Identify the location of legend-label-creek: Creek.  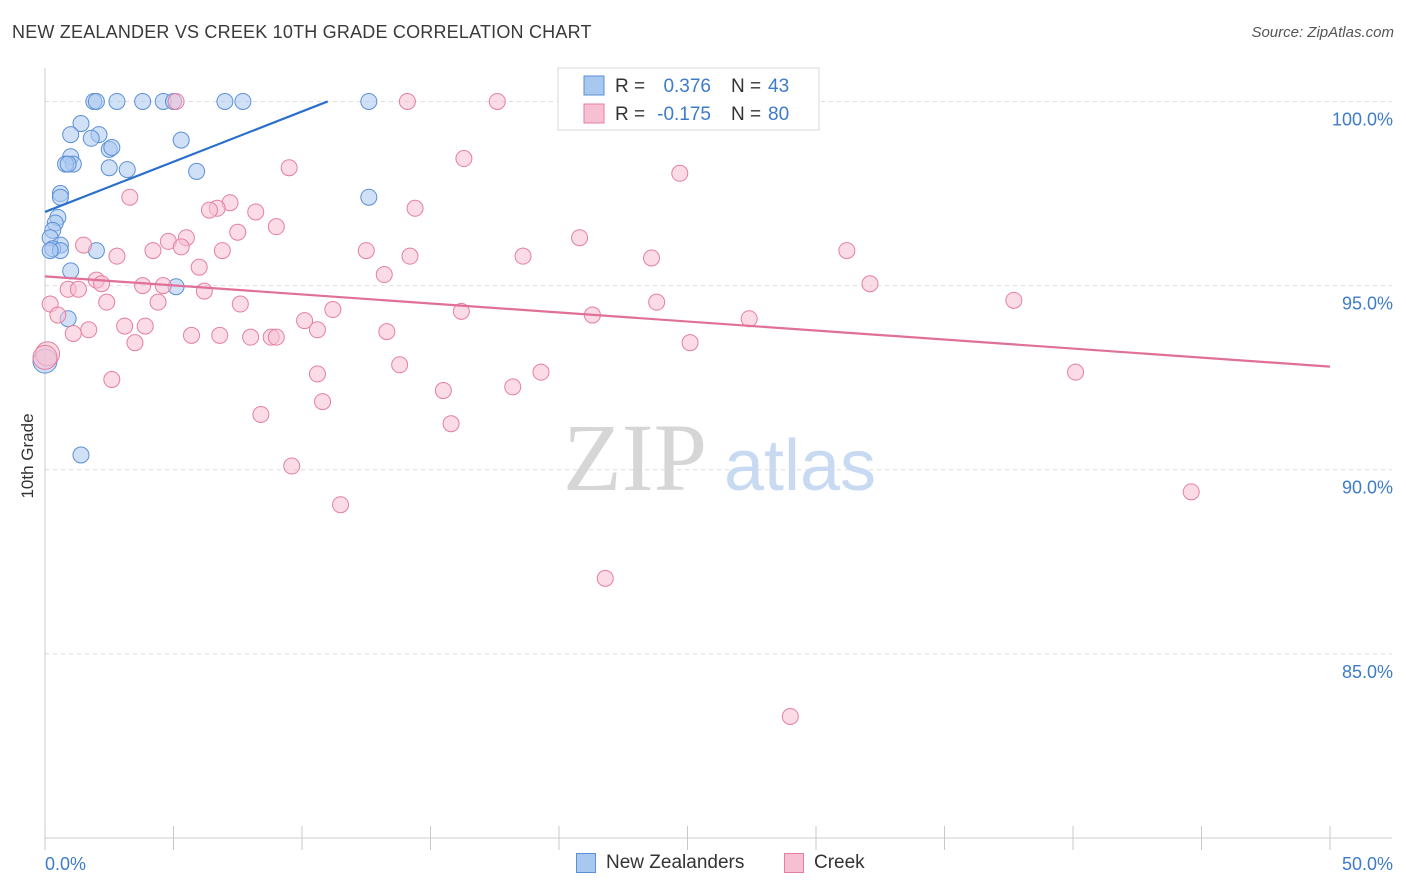
(839, 862).